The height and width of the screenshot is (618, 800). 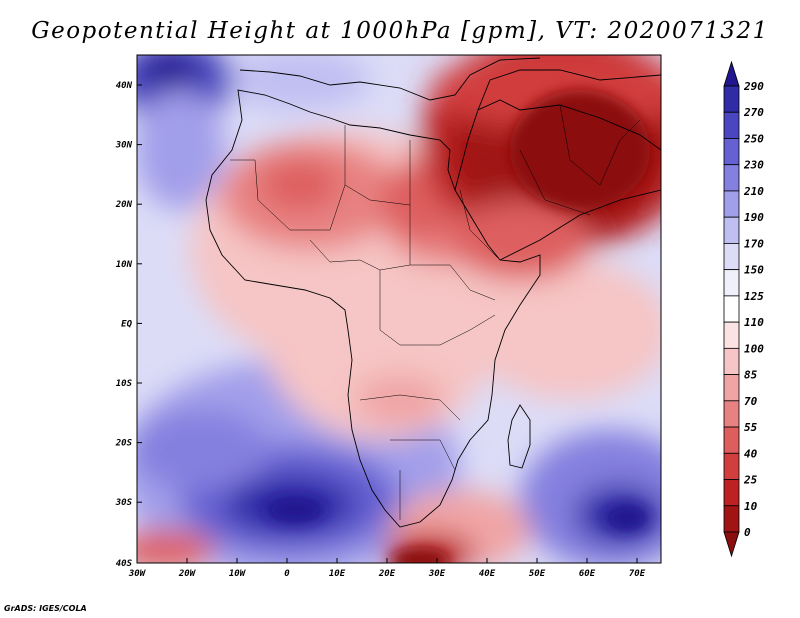 What do you see at coordinates (753, 112) in the screenshot?
I see `colorbar-label: 270` at bounding box center [753, 112].